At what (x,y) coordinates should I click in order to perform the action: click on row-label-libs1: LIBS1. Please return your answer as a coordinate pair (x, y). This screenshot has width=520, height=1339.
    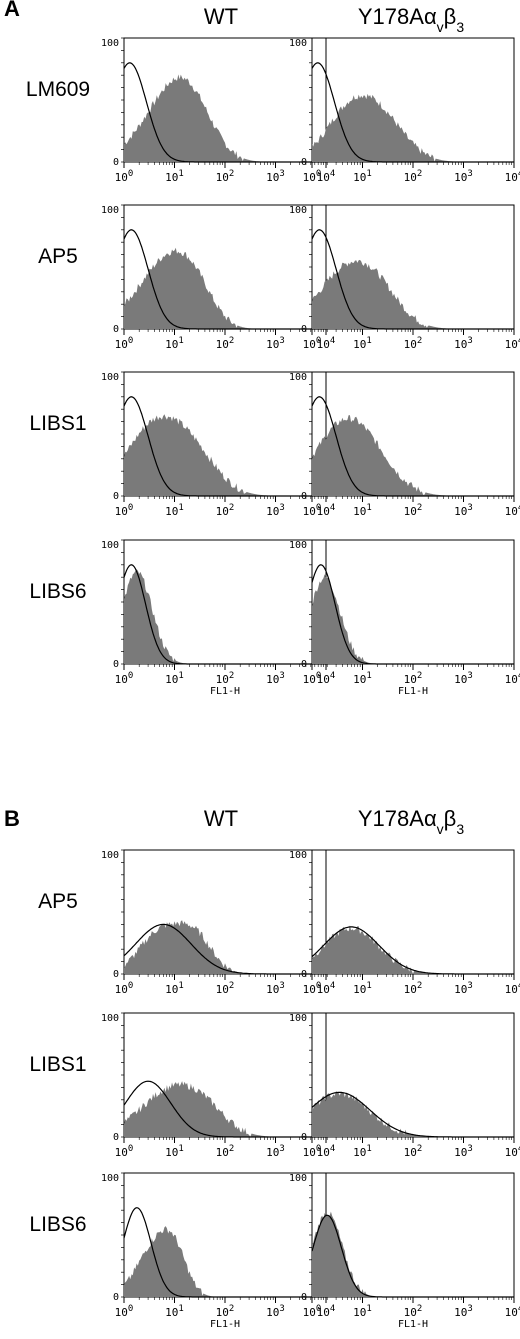
    Looking at the image, I should click on (57, 423).